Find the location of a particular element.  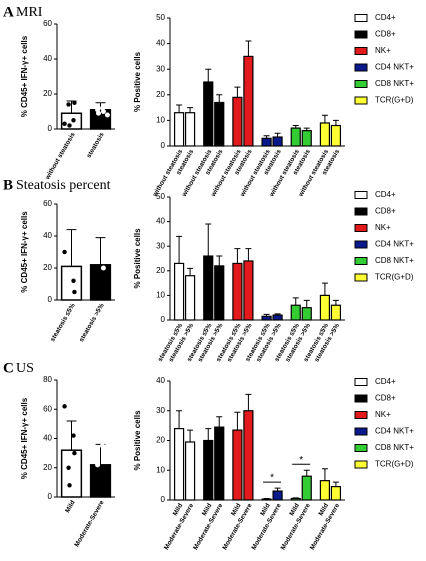

legend-label: CD8+ is located at coordinates (385, 398).